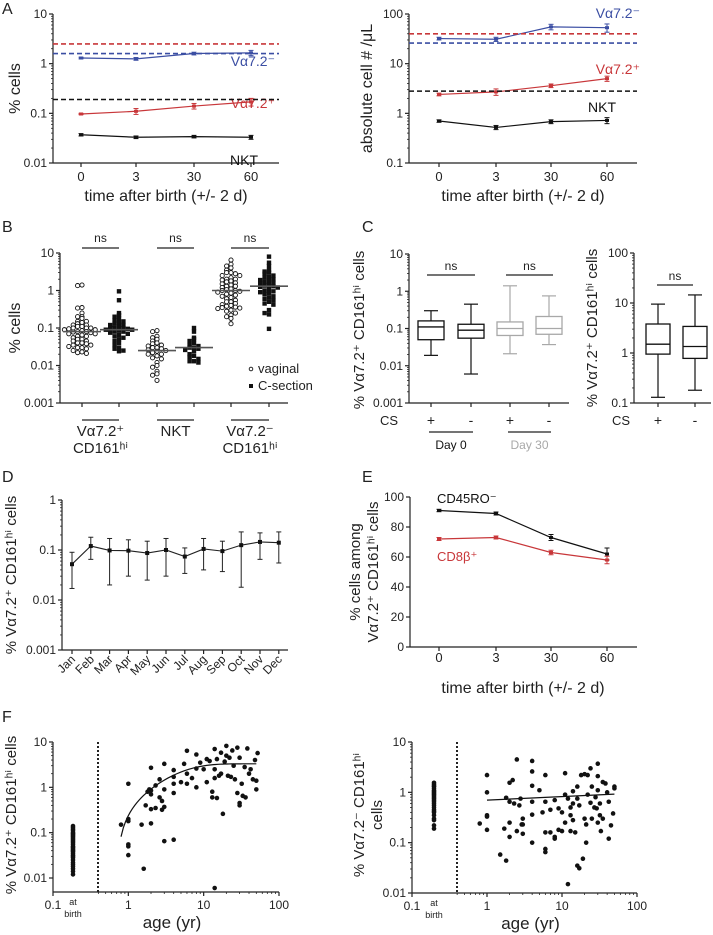 The width and height of the screenshot is (713, 935). What do you see at coordinates (253, 61) in the screenshot?
I see `series-label: Vα7.2⁻` at bounding box center [253, 61].